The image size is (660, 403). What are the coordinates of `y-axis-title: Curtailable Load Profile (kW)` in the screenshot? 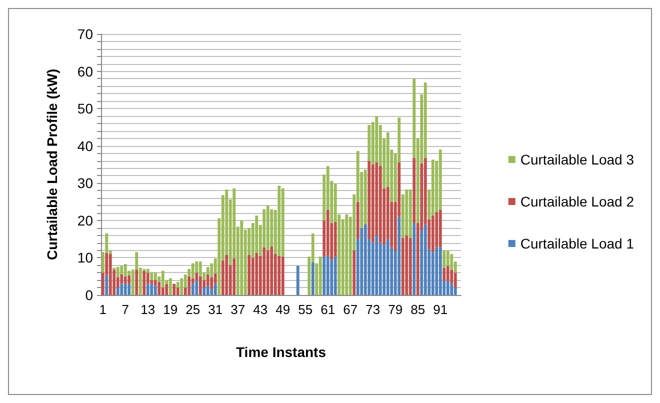 It's located at (52, 164).